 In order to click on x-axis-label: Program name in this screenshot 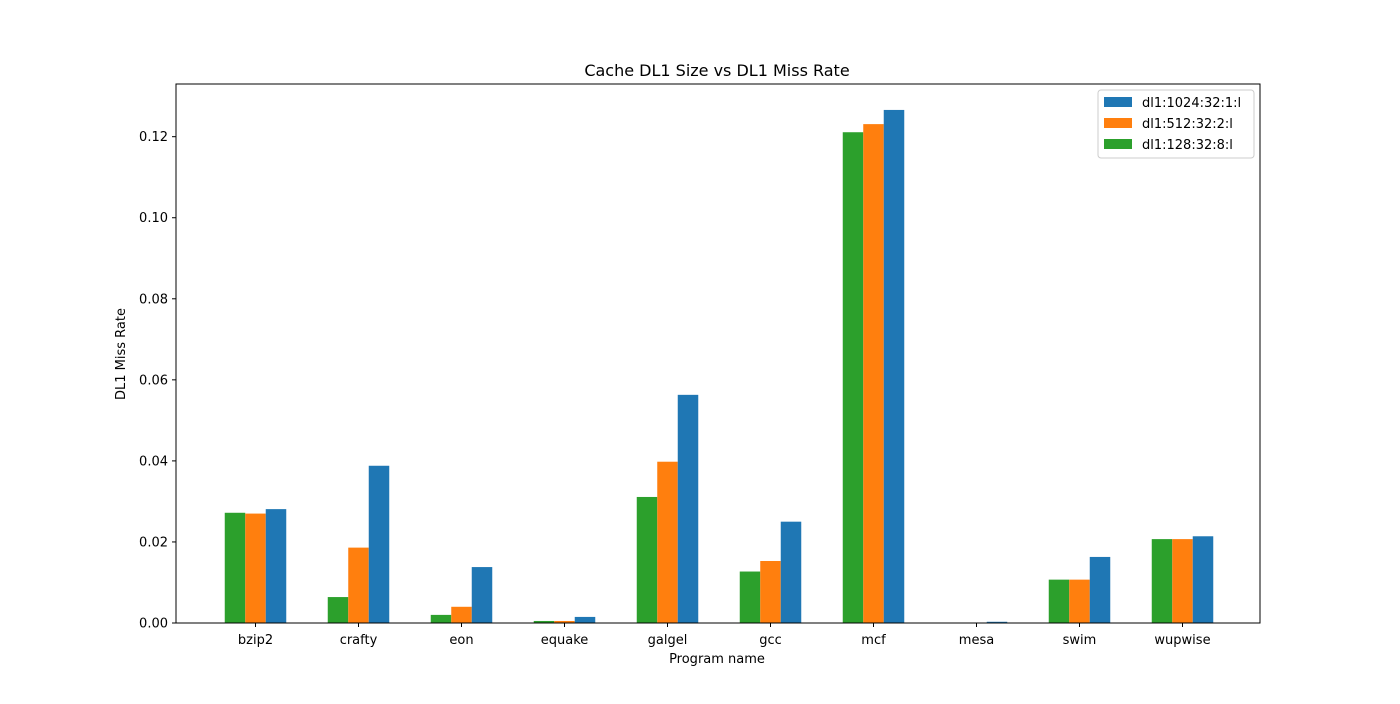, I will do `click(717, 659)`.